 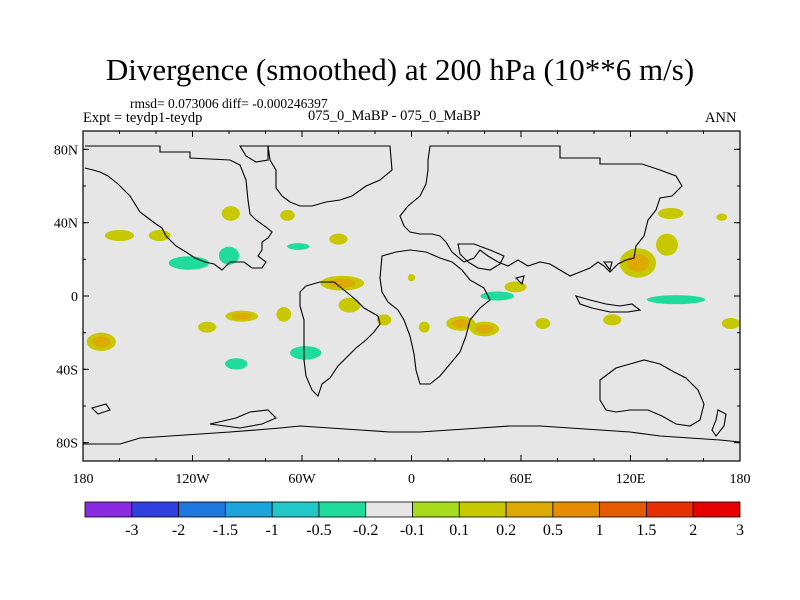 I want to click on coastline-new-zealand, so click(x=719, y=423).